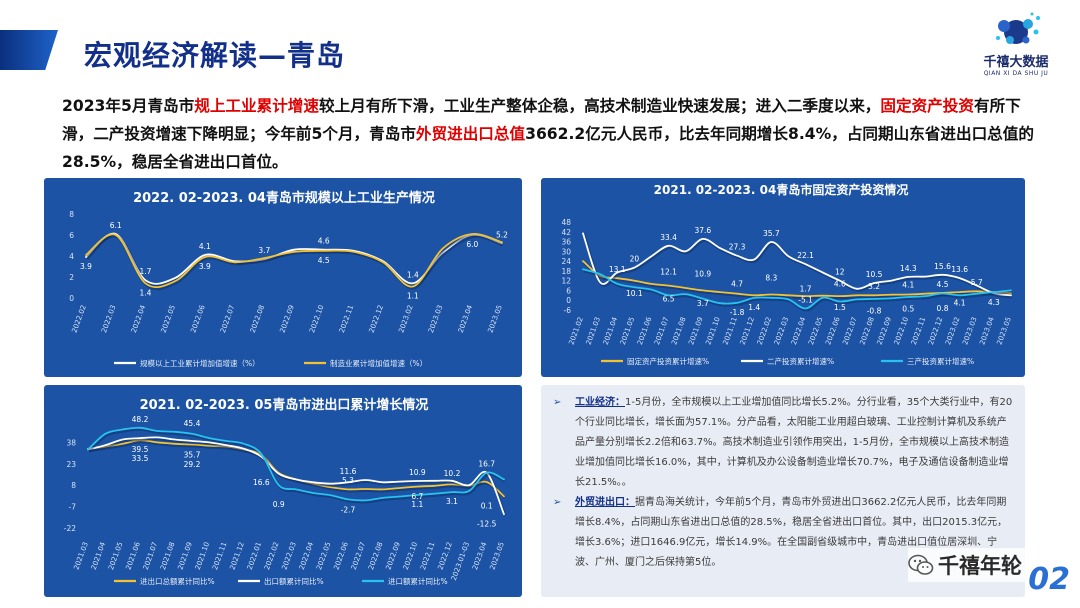 This screenshot has height=608, width=1080. What do you see at coordinates (617, 269) in the screenshot?
I see `data-label: 13.1` at bounding box center [617, 269].